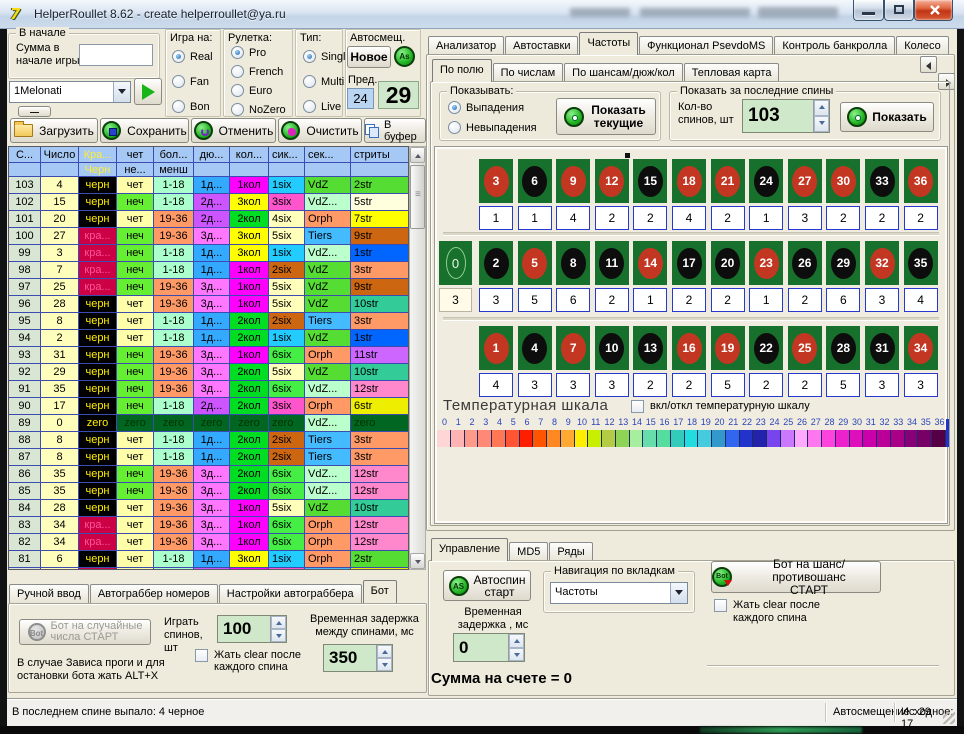 The image size is (964, 734). Describe the element at coordinates (922, 45) in the screenshot. I see `main-tab: Колесо` at that location.